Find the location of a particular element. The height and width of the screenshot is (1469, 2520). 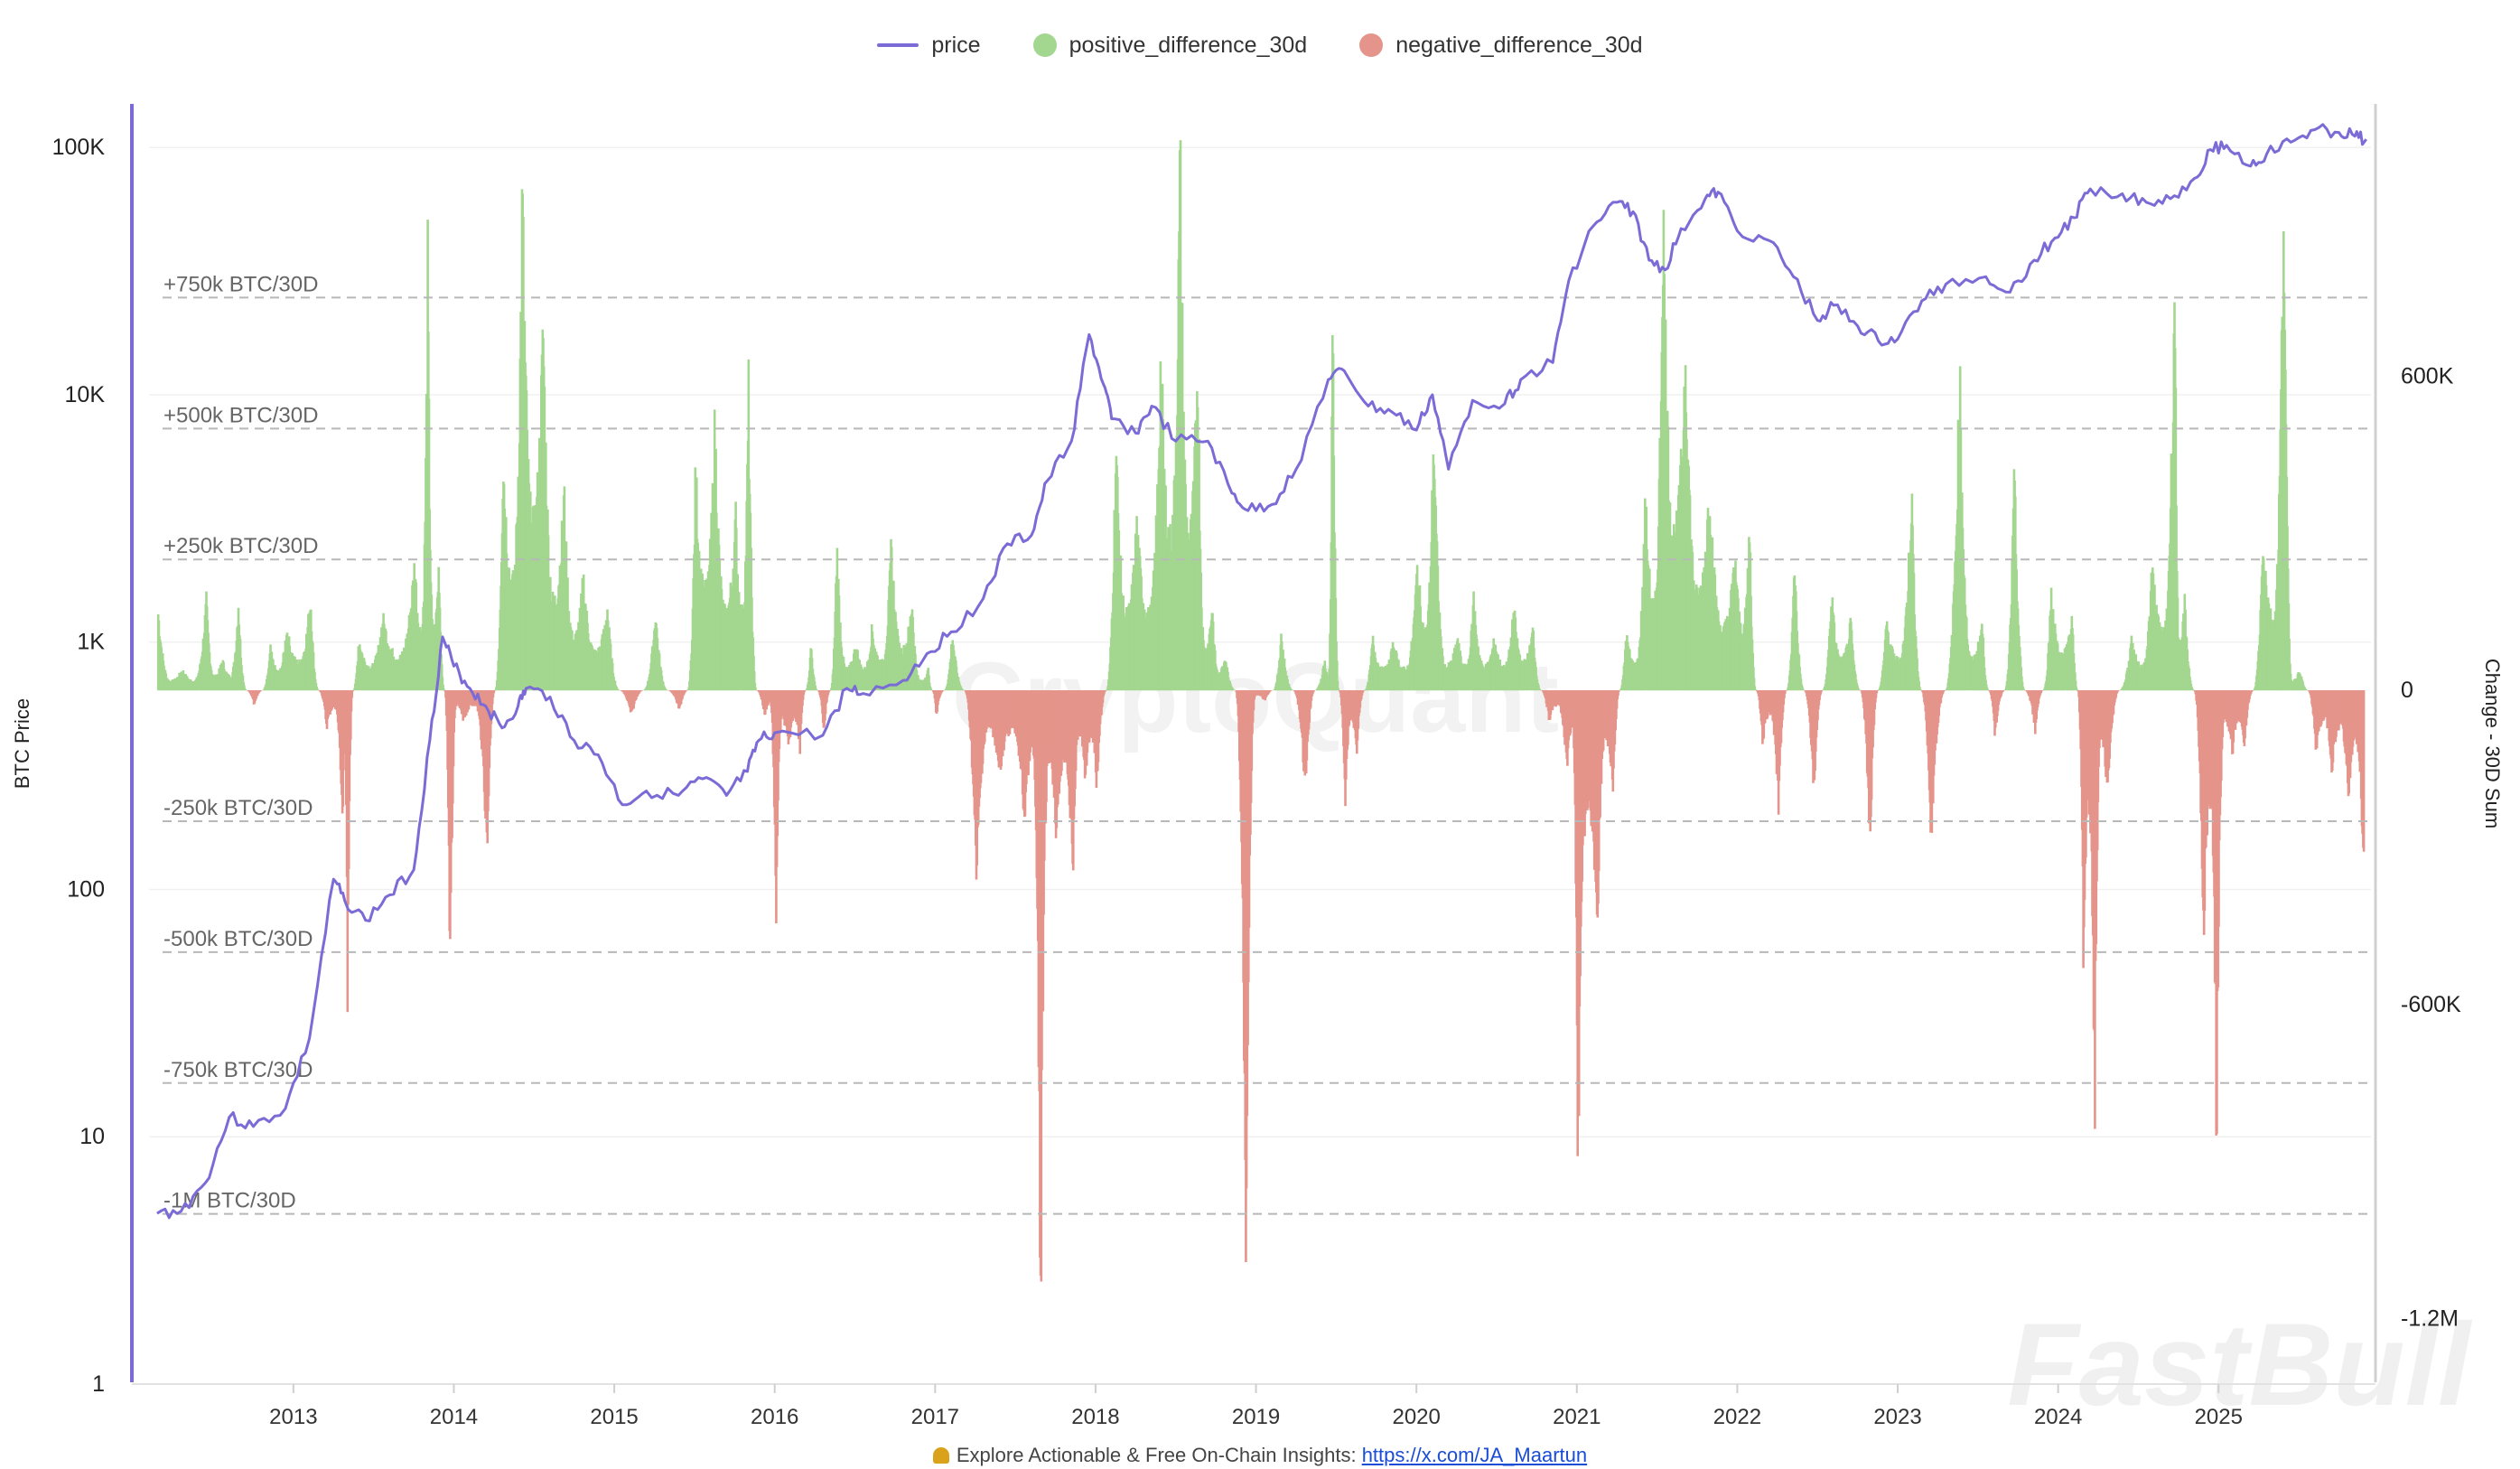

y-left-axis-title: BTC Price is located at coordinates (22, 744).